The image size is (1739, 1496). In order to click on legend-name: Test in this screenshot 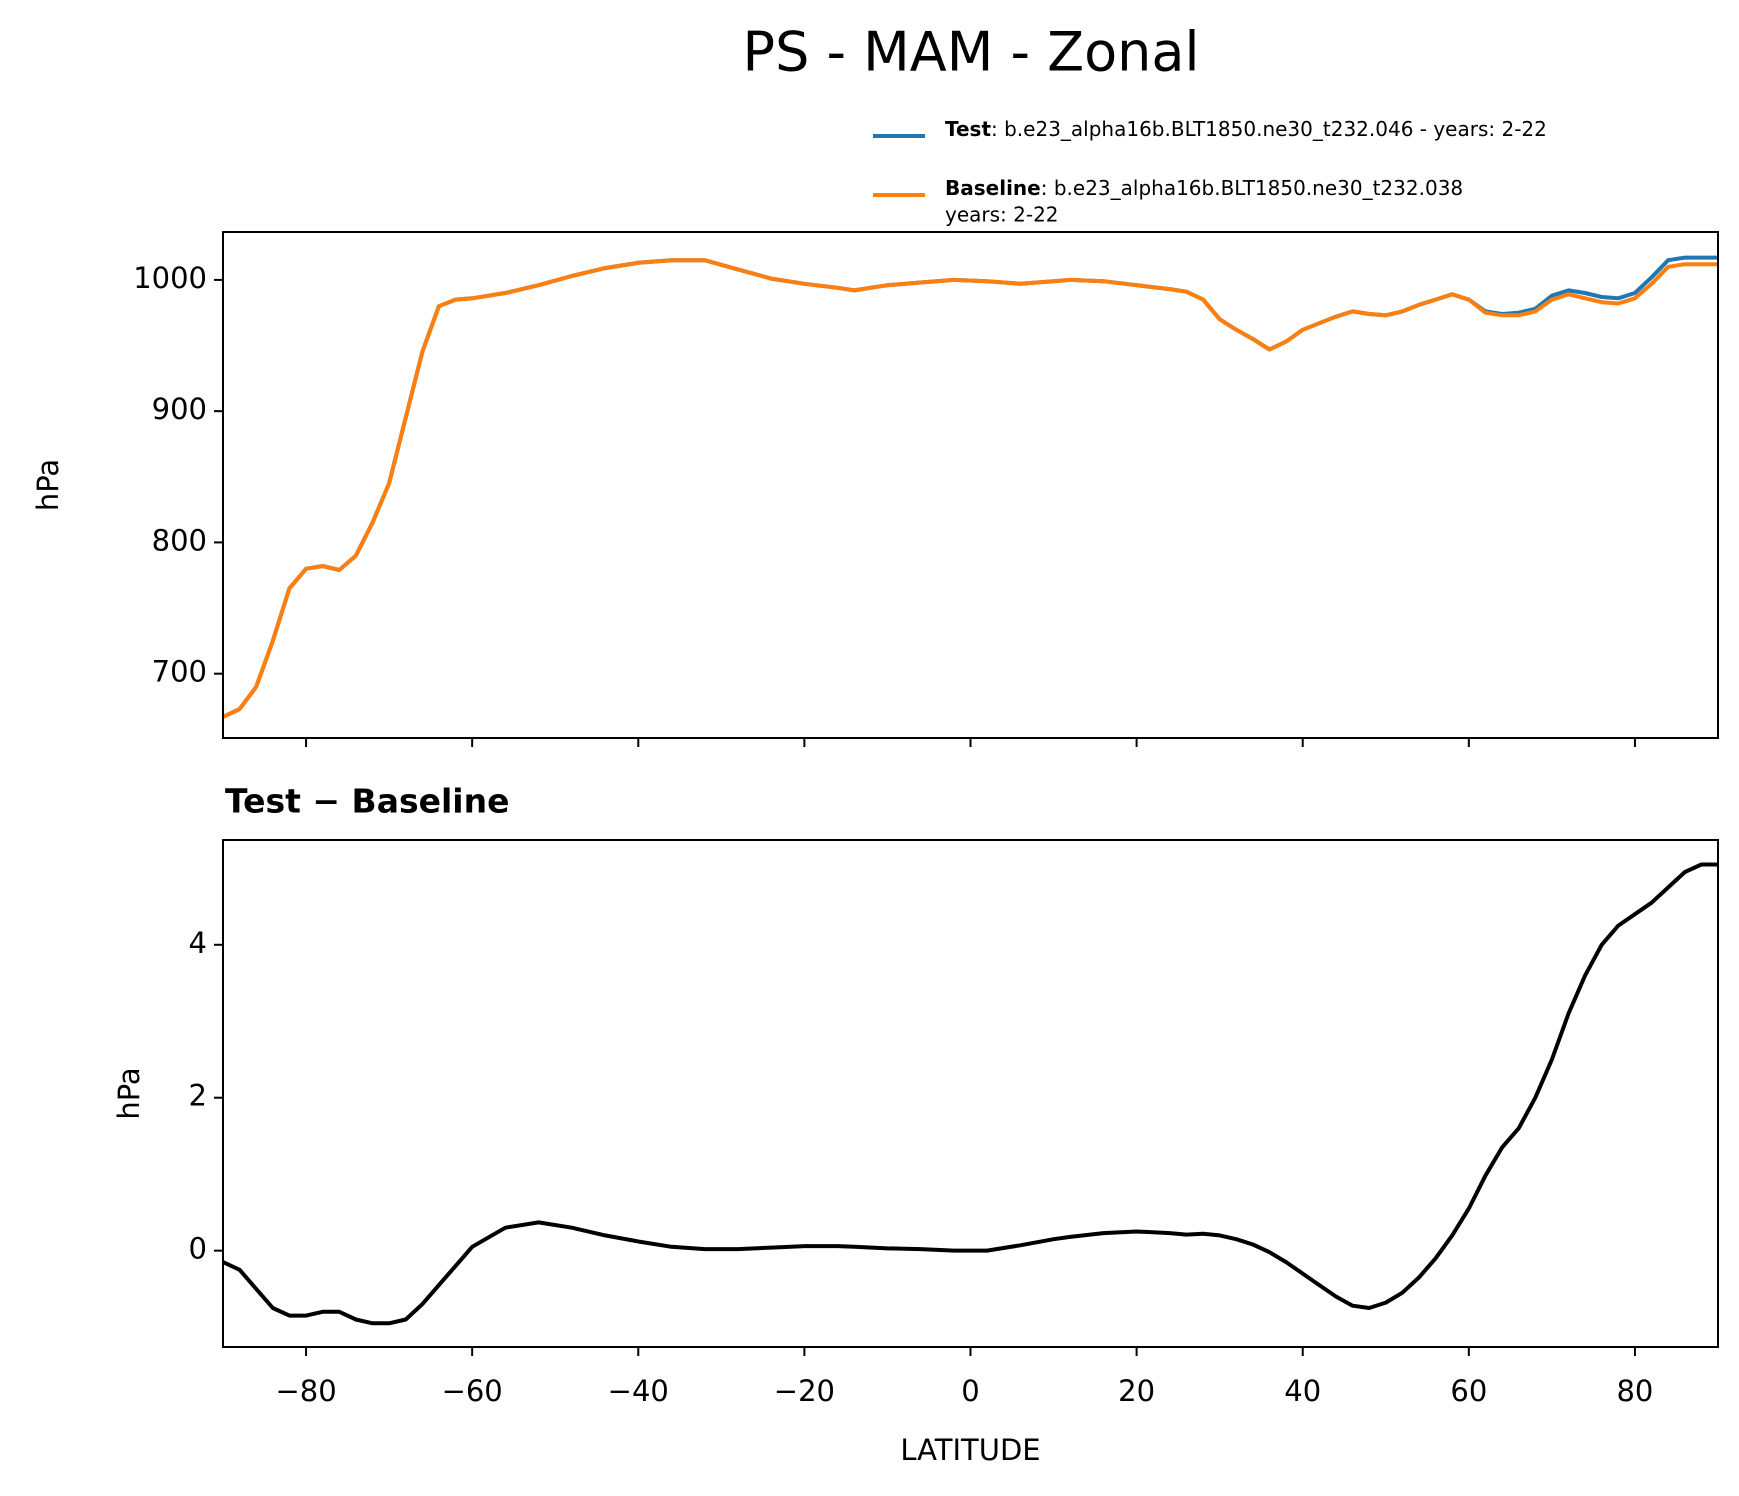, I will do `click(968, 129)`.